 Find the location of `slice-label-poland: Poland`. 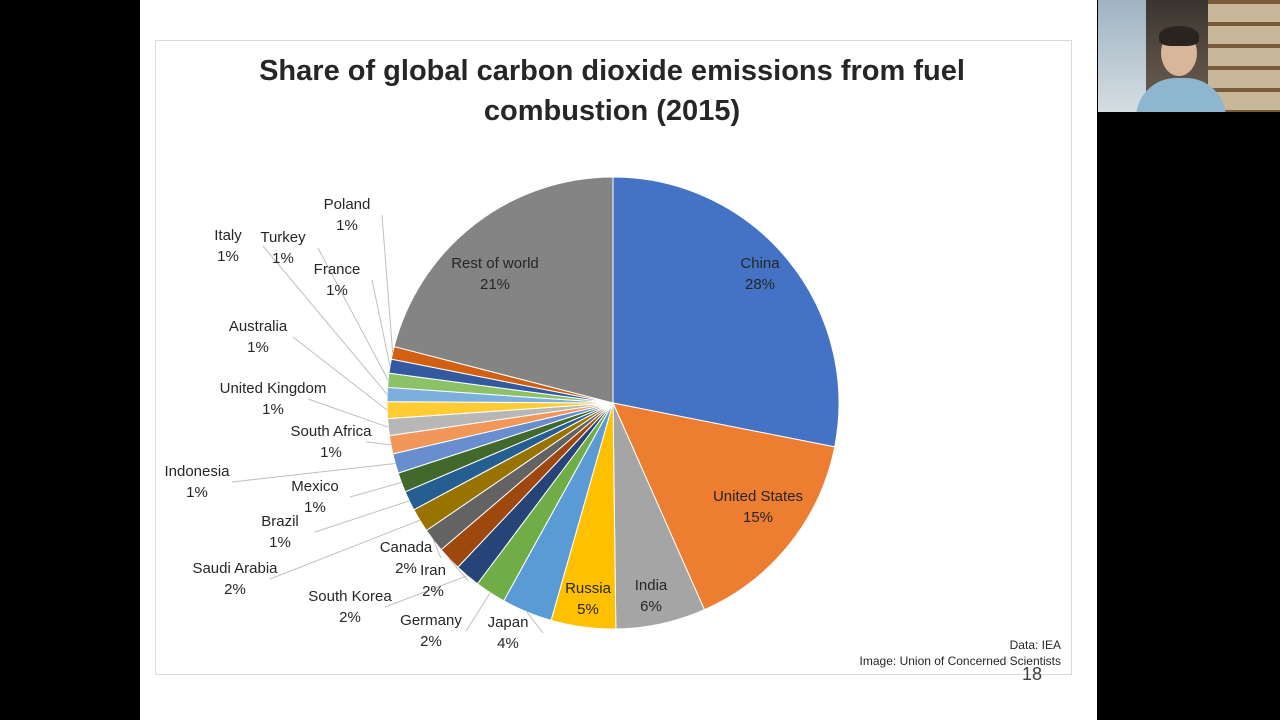

slice-label-poland: Poland is located at coordinates (347, 204).